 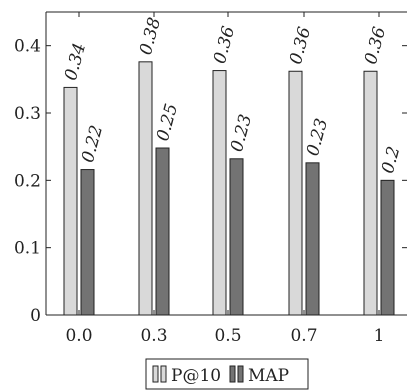 What do you see at coordinates (27, 181) in the screenshot?
I see `y-tick-label: 0.2` at bounding box center [27, 181].